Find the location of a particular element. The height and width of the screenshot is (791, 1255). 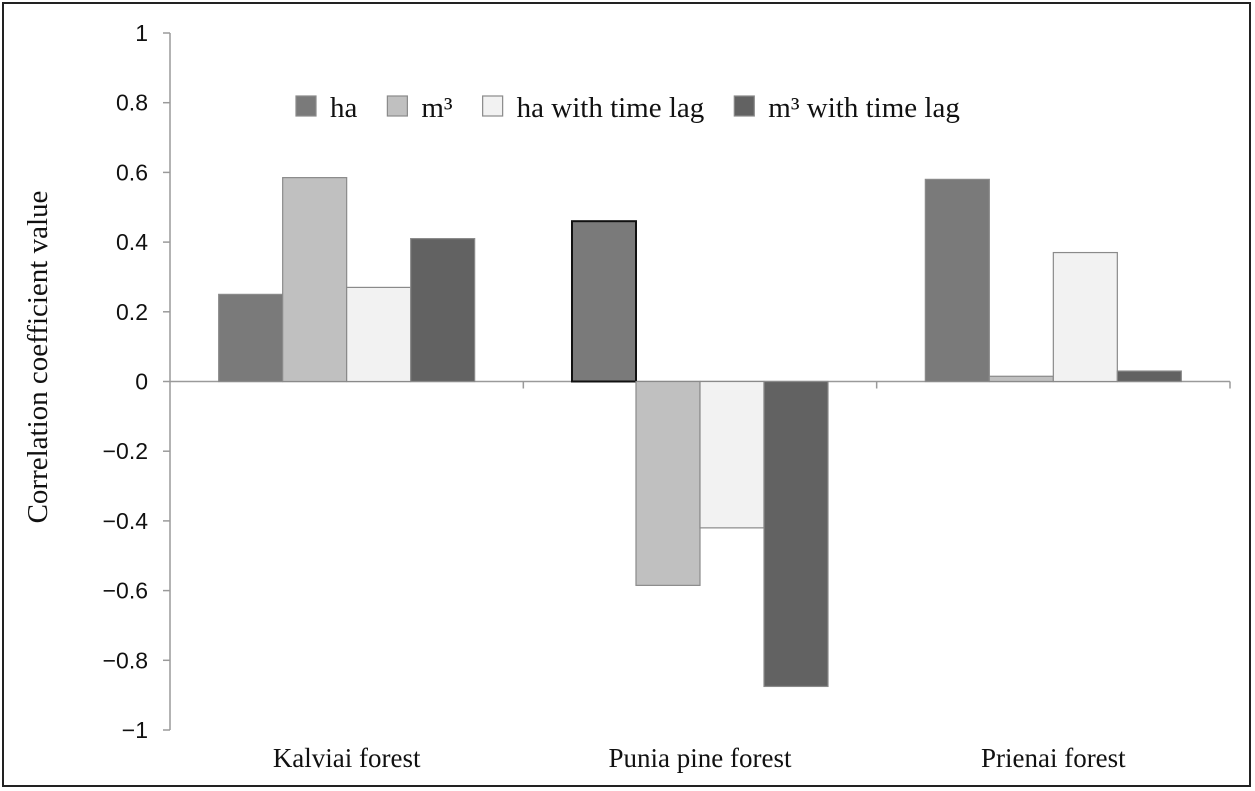

y-tick-label: −0.8 is located at coordinates (125, 660).